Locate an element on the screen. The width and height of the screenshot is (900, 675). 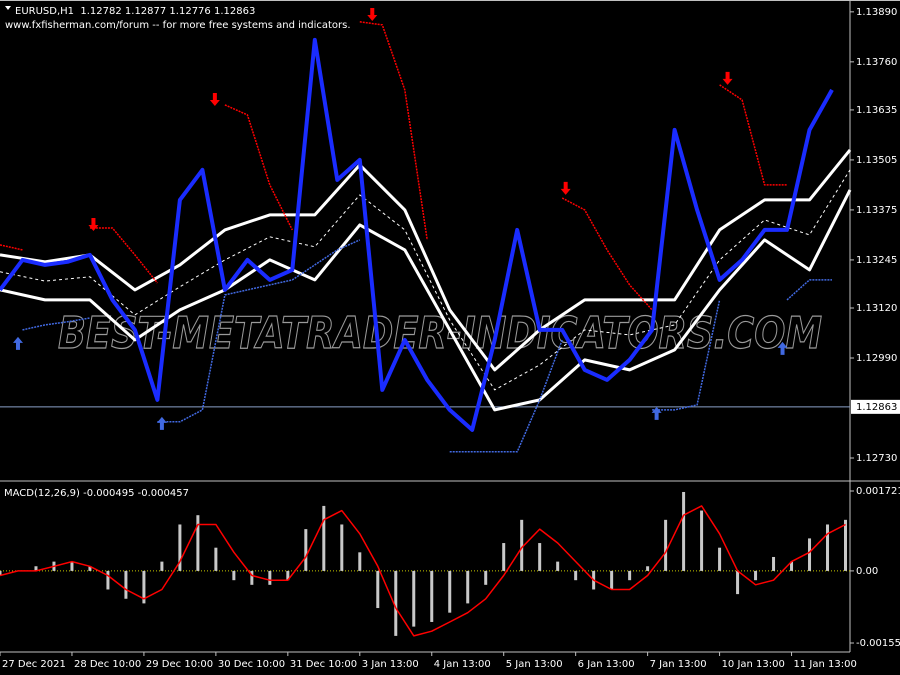
y-tick-label: 1.13890 is located at coordinates (876, 12).